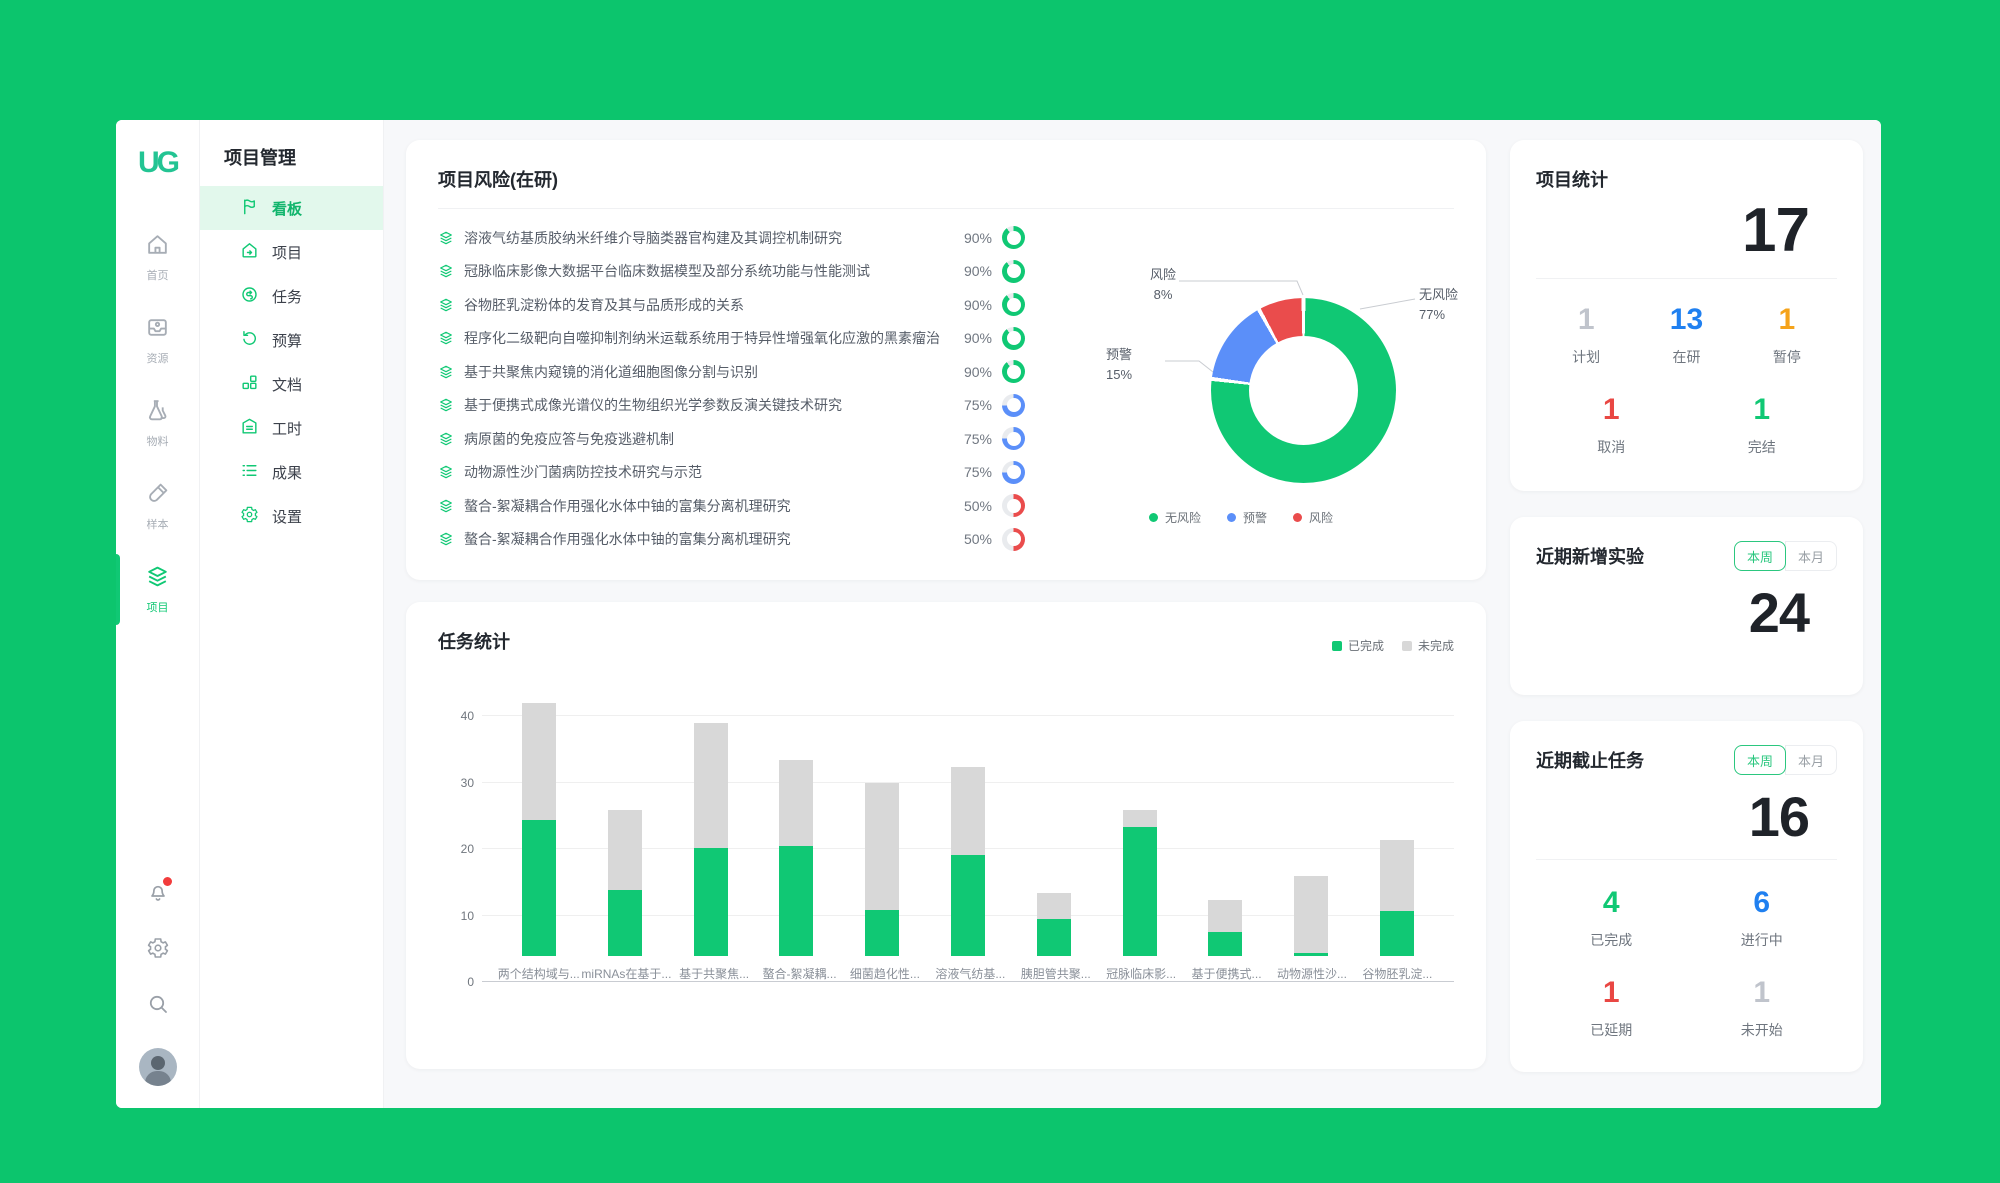  I want to click on sidebar-item-label: 工时, so click(287, 429).